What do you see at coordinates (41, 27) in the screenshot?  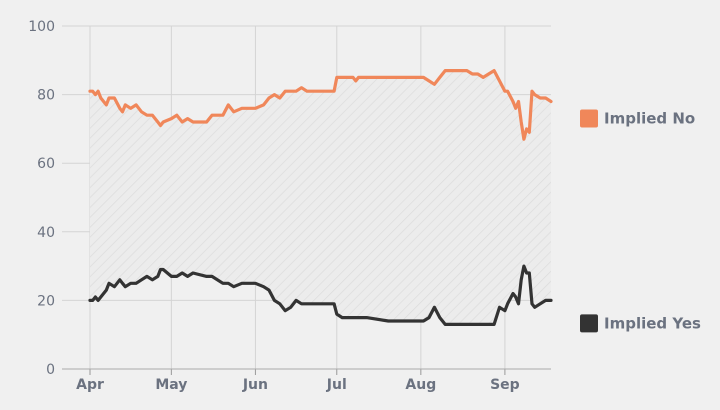 I see `y-tick-label: 100` at bounding box center [41, 27].